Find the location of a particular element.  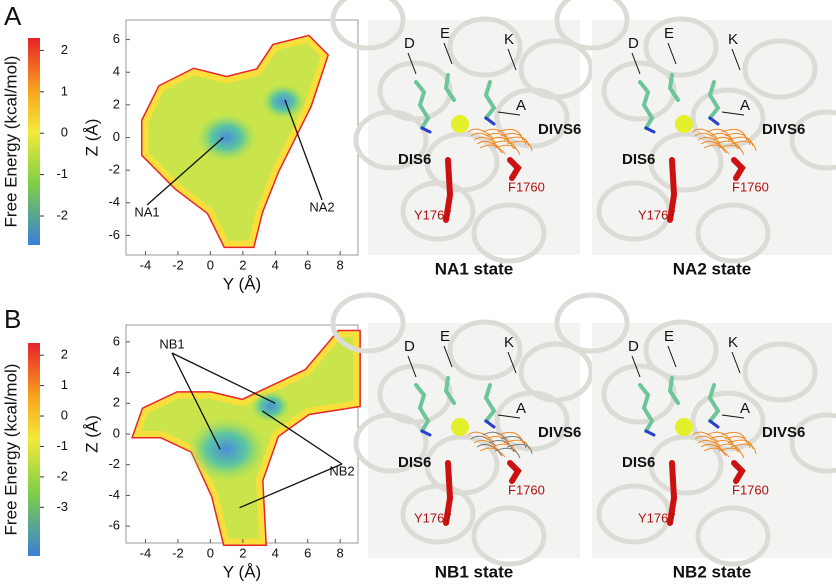

colorbar-tick-label: -1 is located at coordinates (62, 173).